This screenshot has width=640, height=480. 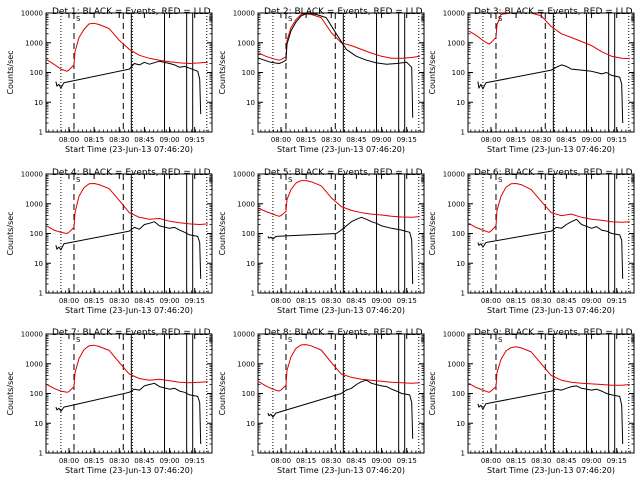 I want to click on panel-title: Det 2: BLACK = Events, RED = LLD, so click(x=343, y=12).